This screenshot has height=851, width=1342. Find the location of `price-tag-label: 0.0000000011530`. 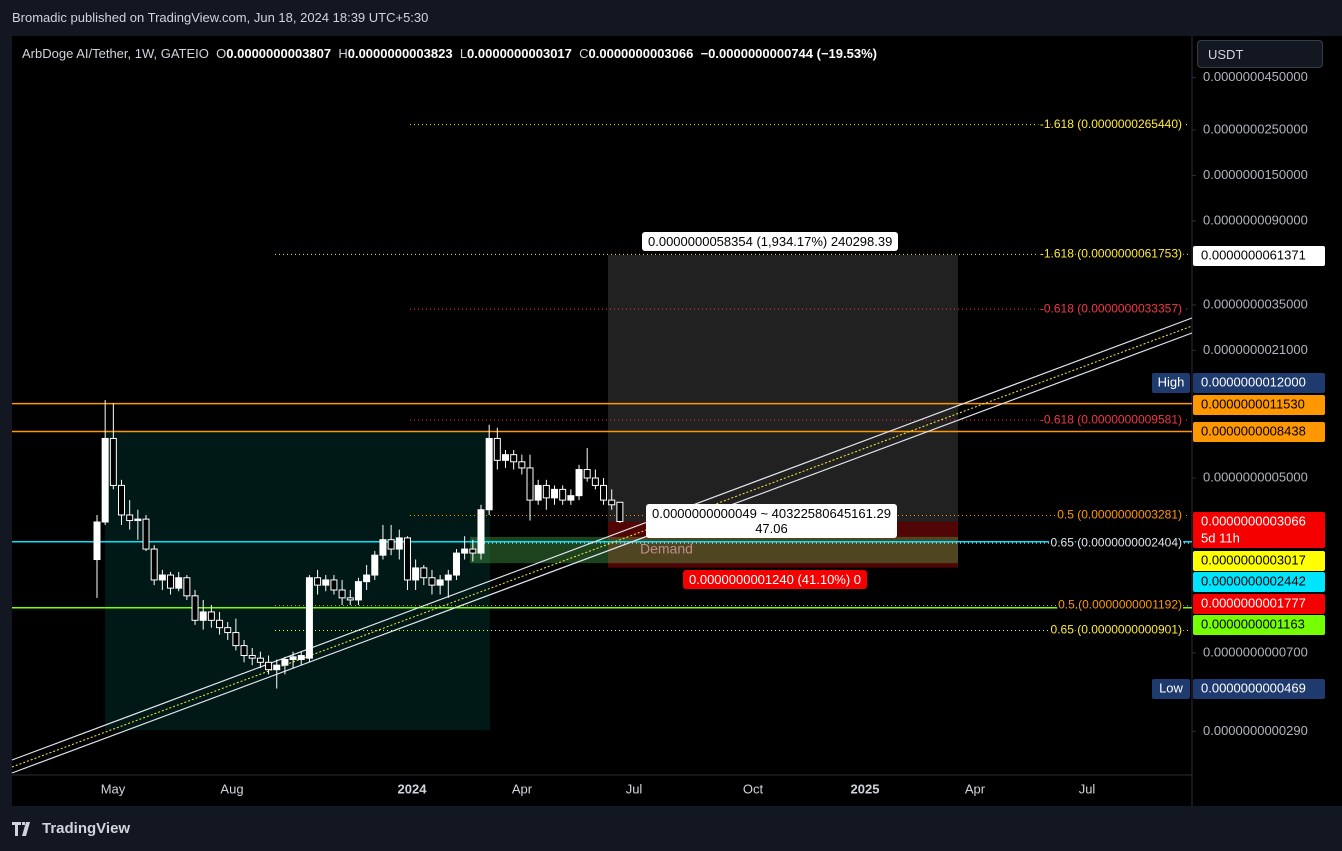

price-tag-label: 0.0000000011530 is located at coordinates (1253, 403).